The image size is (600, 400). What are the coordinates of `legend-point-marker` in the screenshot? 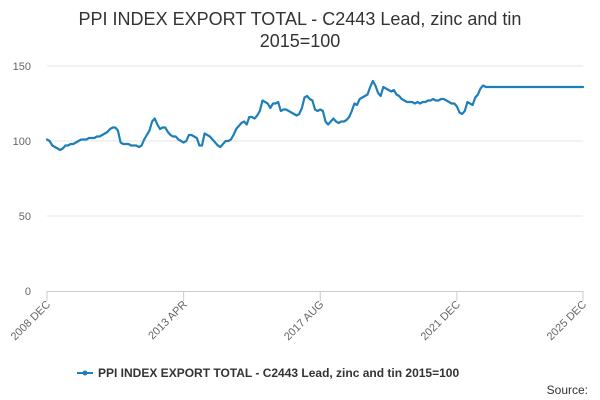 It's located at (85, 373).